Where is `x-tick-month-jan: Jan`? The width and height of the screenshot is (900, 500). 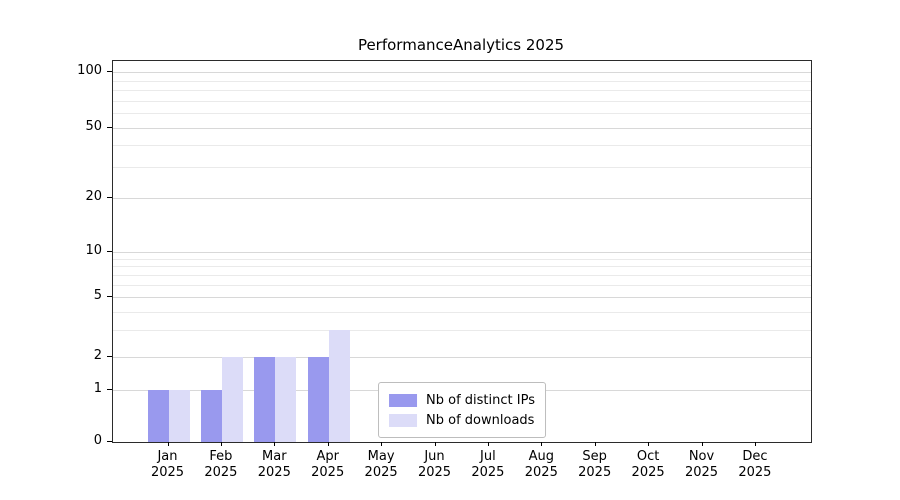
x-tick-month-jan: Jan is located at coordinates (167, 456).